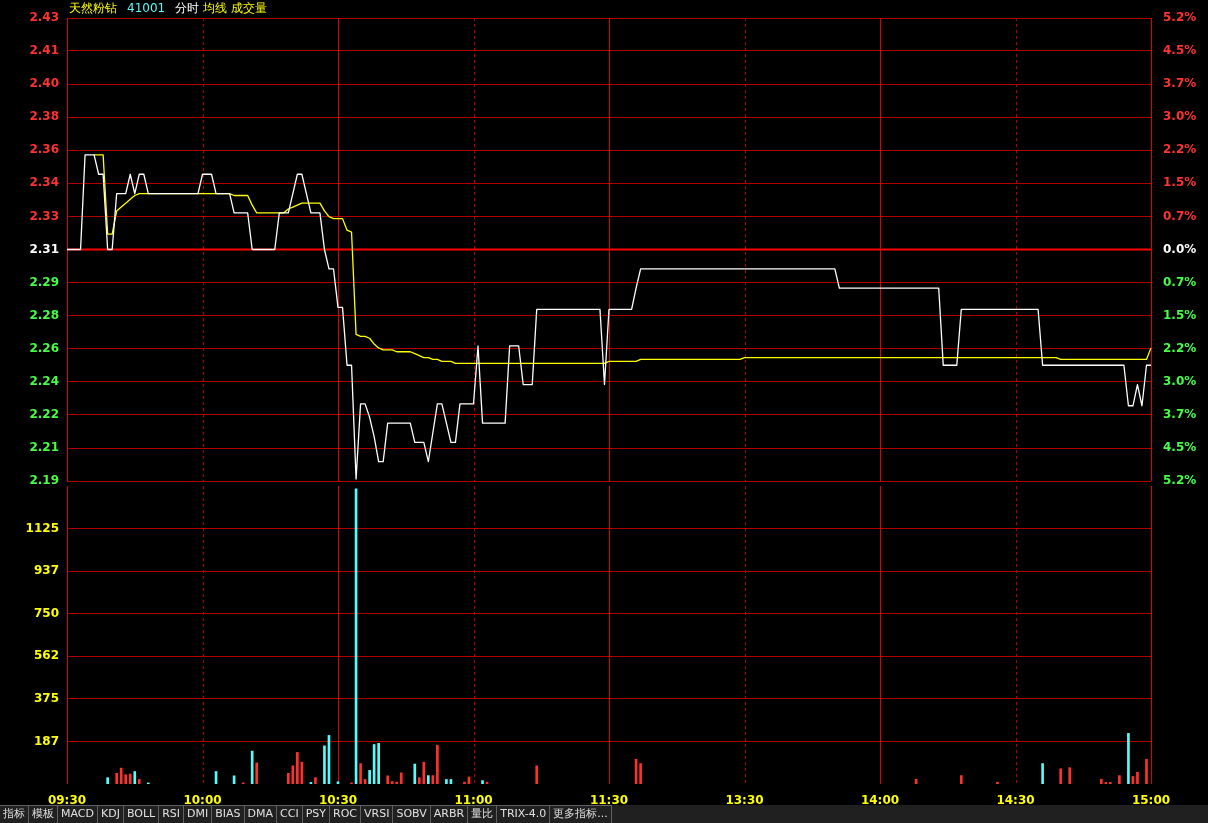 The height and width of the screenshot is (823, 1208). I want to click on y-tick-label: 2.21, so click(44, 447).